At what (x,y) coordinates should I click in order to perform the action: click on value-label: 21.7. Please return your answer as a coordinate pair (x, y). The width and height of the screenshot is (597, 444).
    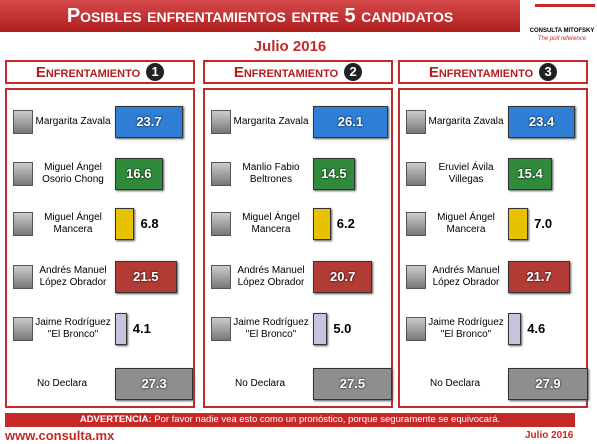
    Looking at the image, I should click on (539, 276).